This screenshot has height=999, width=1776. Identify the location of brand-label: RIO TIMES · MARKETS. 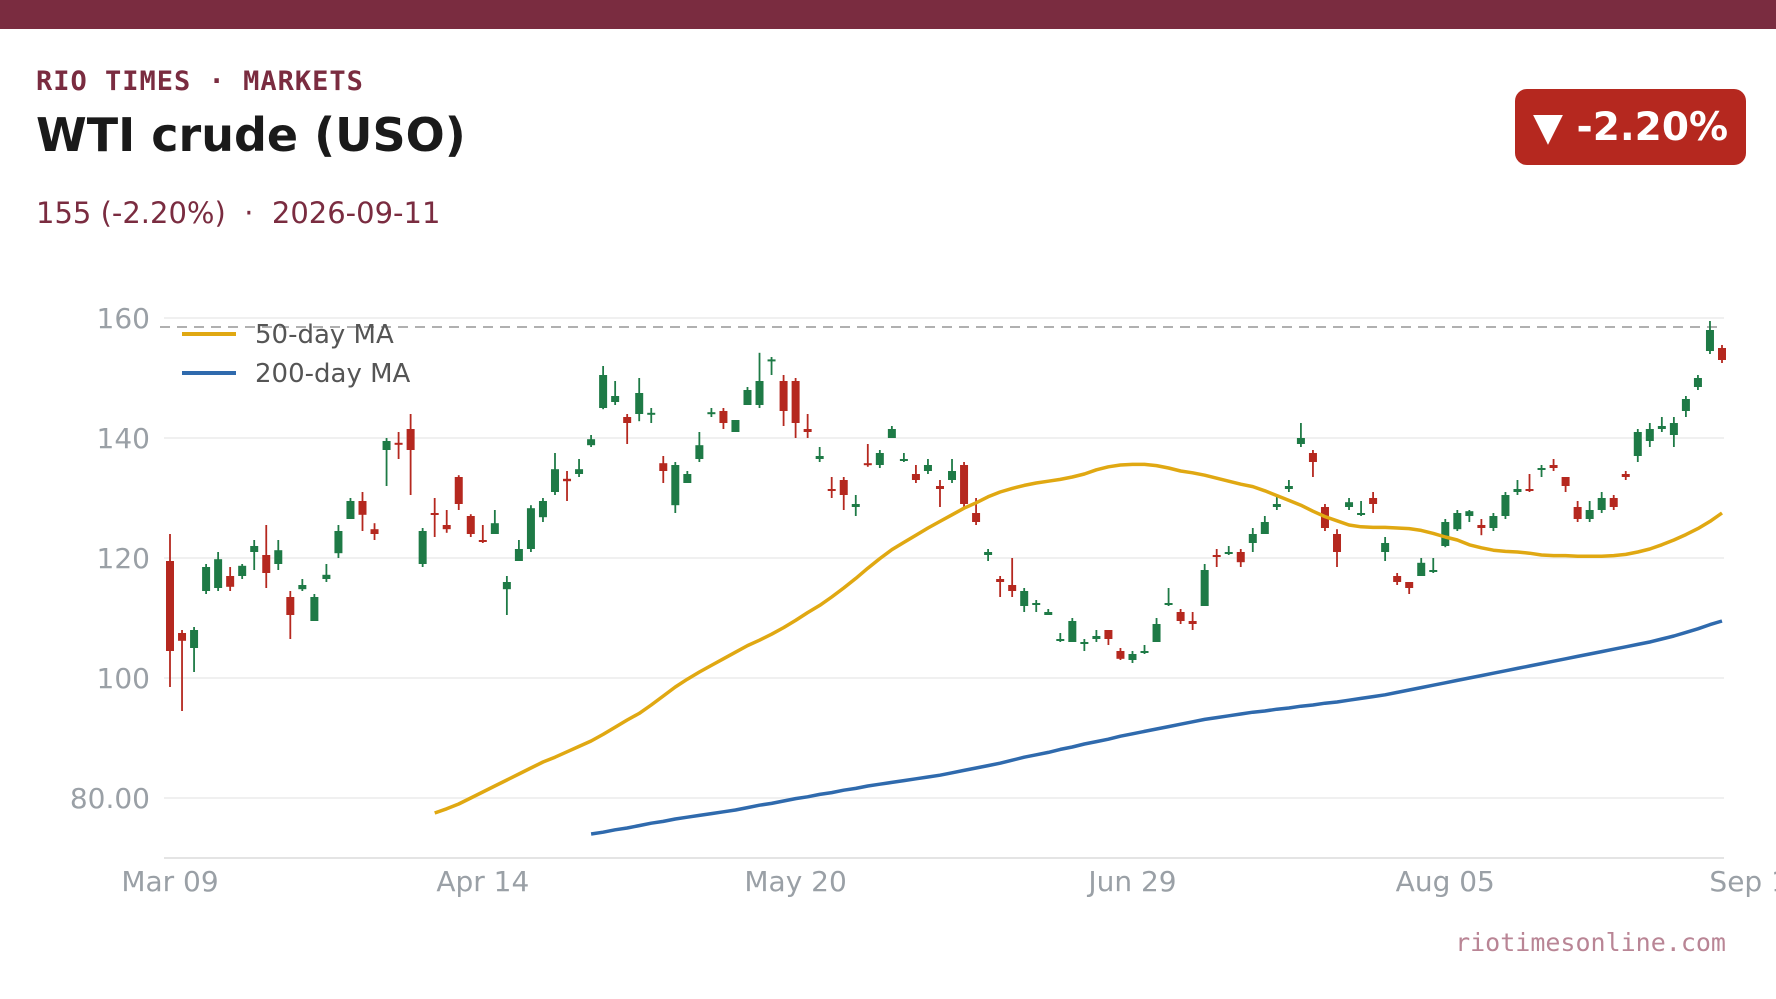
(200, 81).